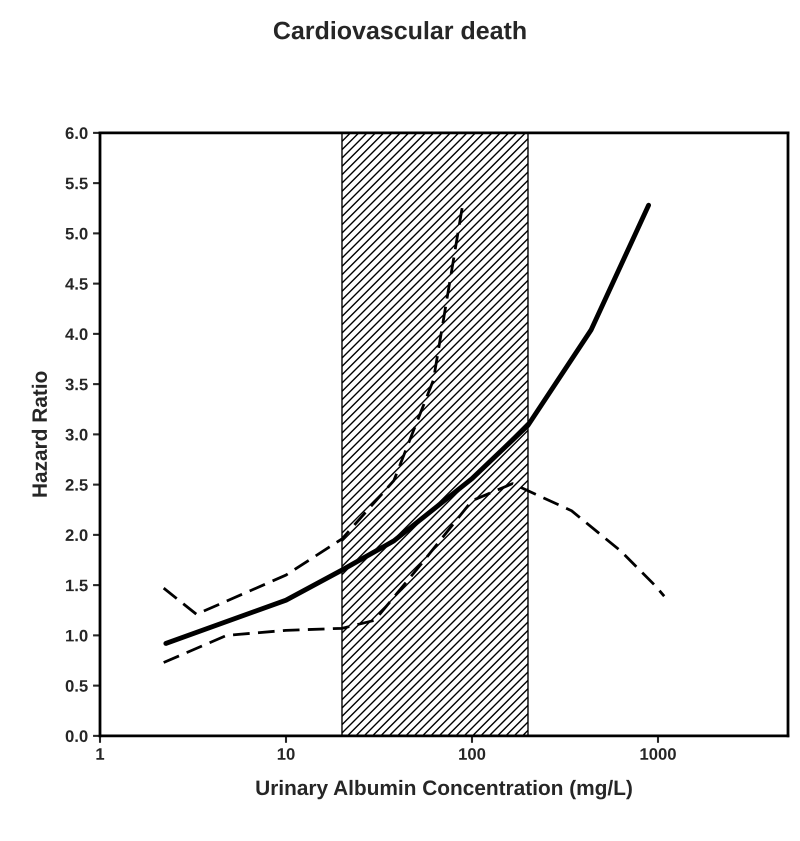 The height and width of the screenshot is (841, 800). I want to click on y-tick-label: 3.0, so click(76, 434).